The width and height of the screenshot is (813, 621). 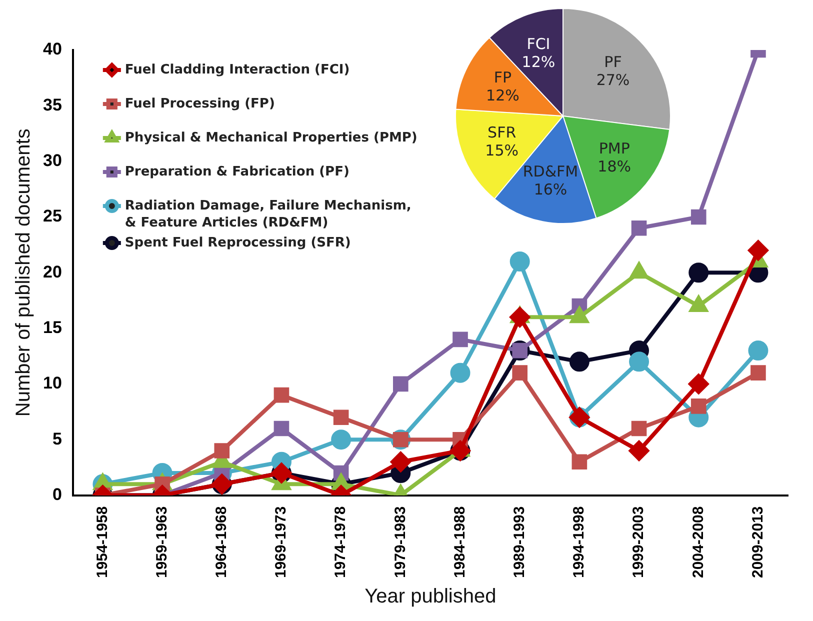 What do you see at coordinates (52, 160) in the screenshot?
I see `y-tick-label: 30` at bounding box center [52, 160].